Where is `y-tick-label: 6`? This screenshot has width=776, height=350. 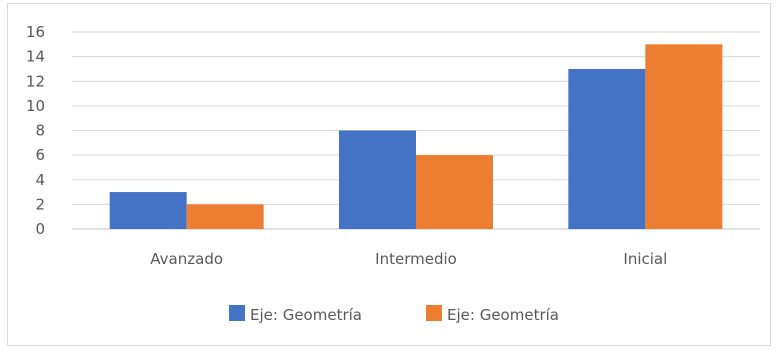 y-tick-label: 6 is located at coordinates (40, 155).